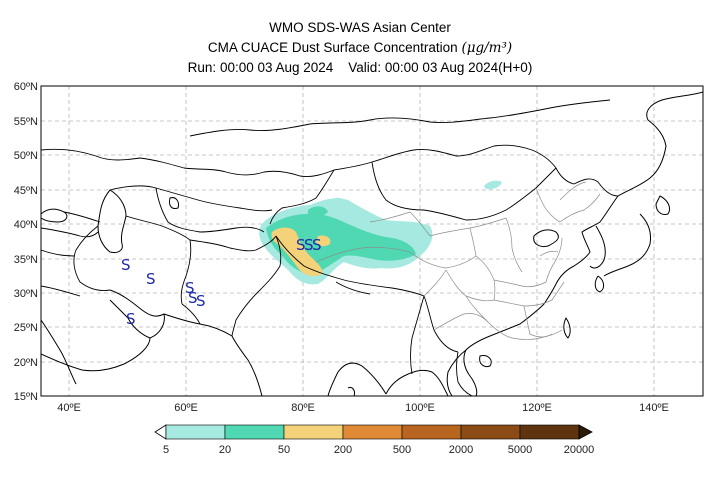 The image size is (720, 480). I want to click on province-zhejiang, so click(558, 291).